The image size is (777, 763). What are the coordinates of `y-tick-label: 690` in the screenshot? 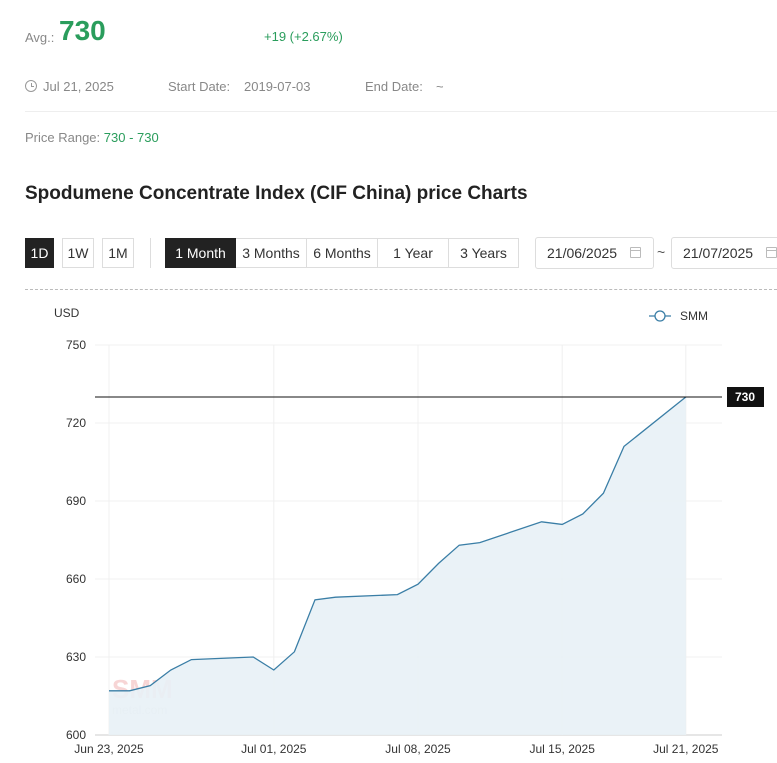 It's located at (76, 501).